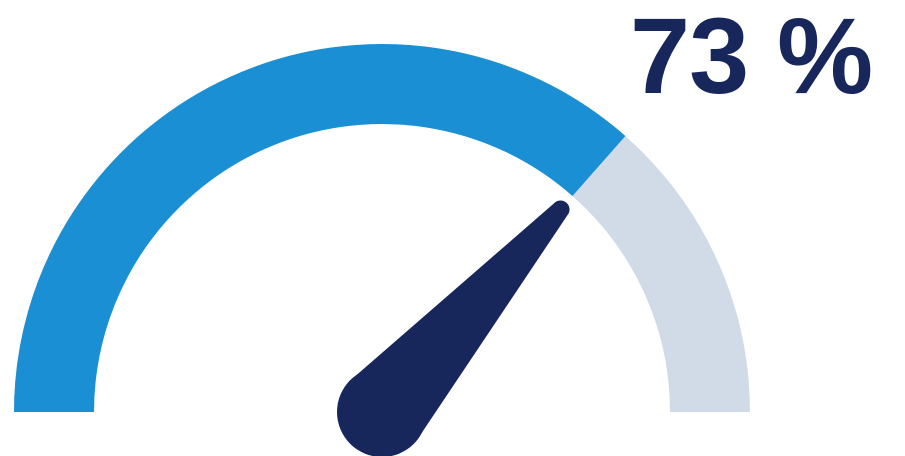 This screenshot has width=905, height=456. Describe the element at coordinates (382, 411) in the screenshot. I see `gauge-needle-hub` at that location.